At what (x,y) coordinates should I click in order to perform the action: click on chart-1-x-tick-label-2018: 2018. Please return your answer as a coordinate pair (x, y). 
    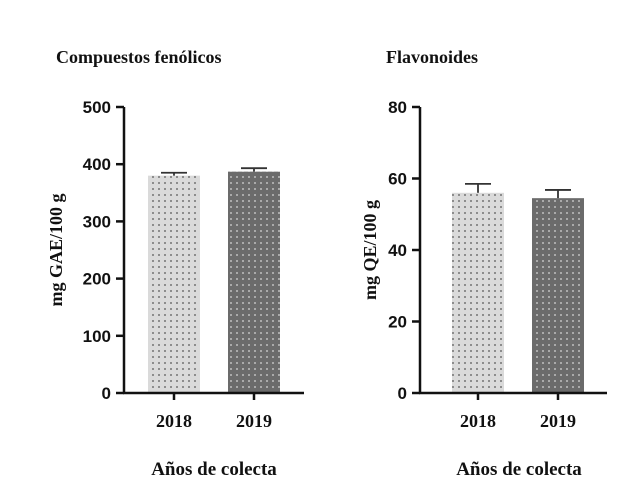
    Looking at the image, I should click on (174, 421).